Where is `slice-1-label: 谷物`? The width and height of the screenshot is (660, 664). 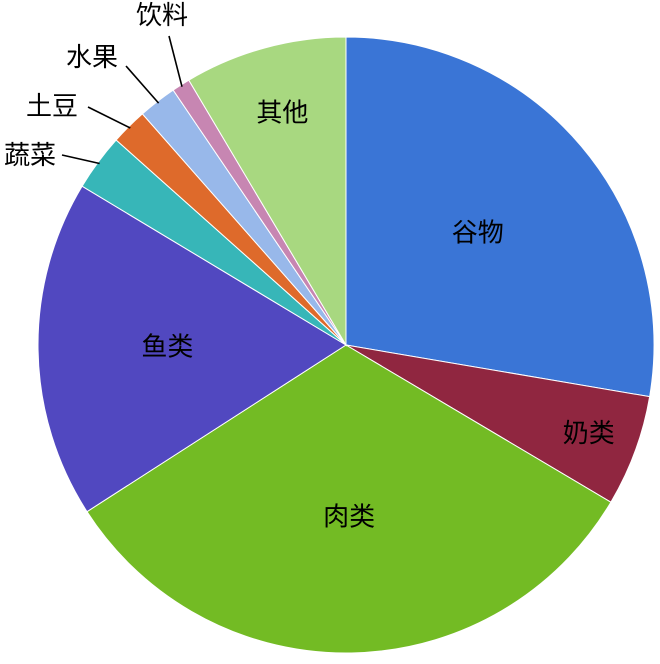
slice-1-label: 谷物 is located at coordinates (478, 234).